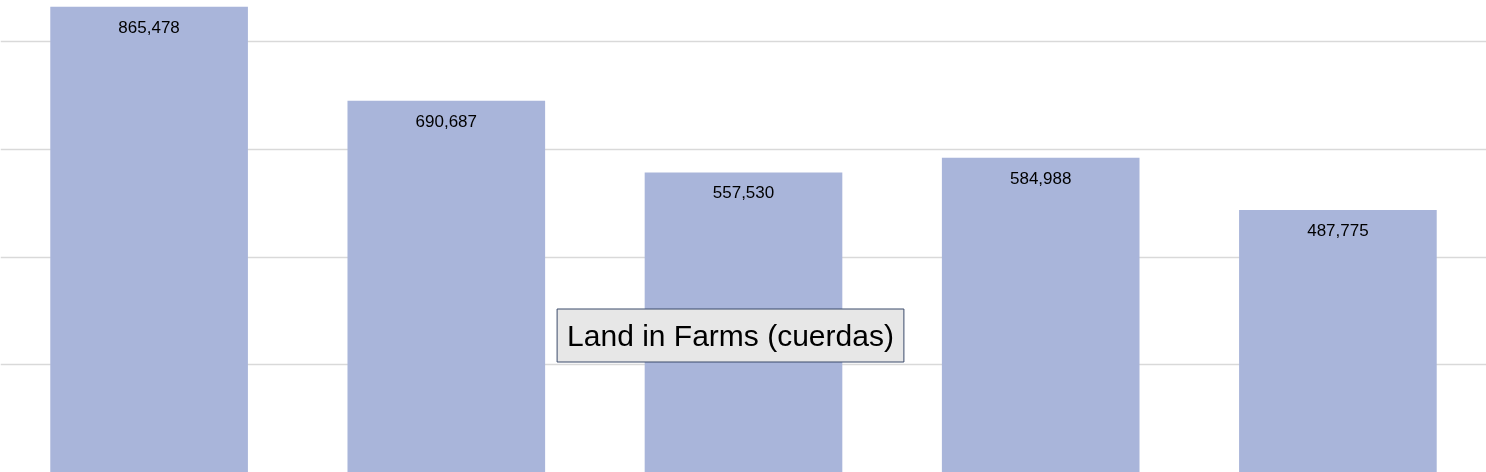 Image resolution: width=1486 pixels, height=472 pixels. I want to click on data-label: 584,988, so click(1040, 178).